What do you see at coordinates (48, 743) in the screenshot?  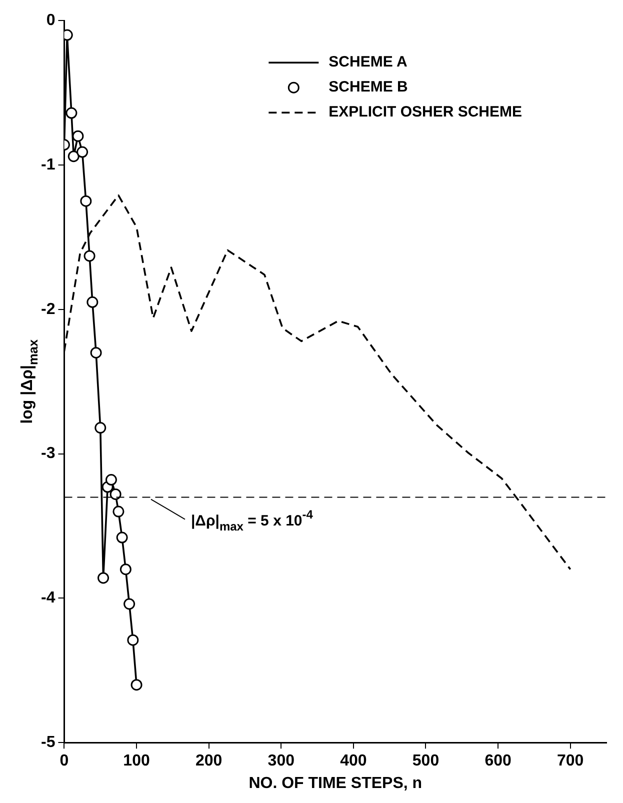 I see `y-tick-label: -5` at bounding box center [48, 743].